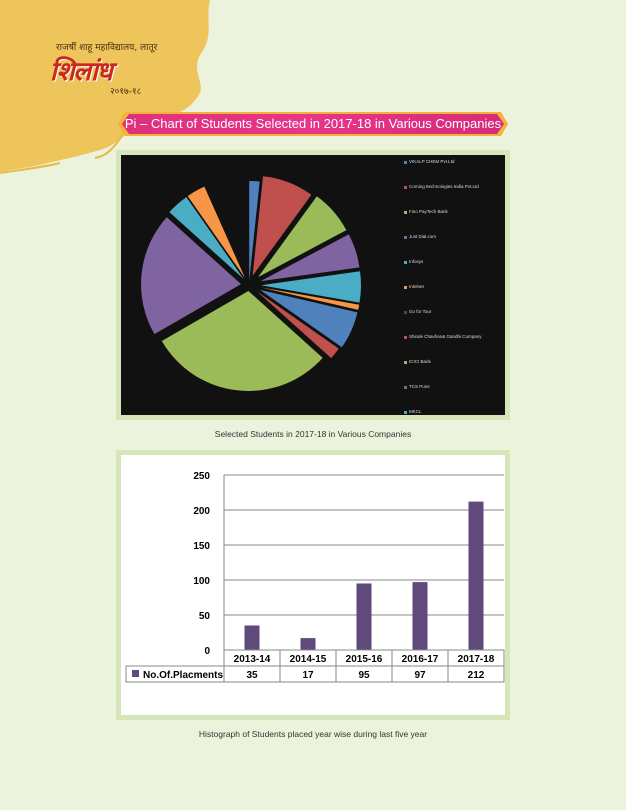 This screenshot has height=810, width=626. What do you see at coordinates (252, 675) in the screenshot?
I see `data-value-label: 35` at bounding box center [252, 675].